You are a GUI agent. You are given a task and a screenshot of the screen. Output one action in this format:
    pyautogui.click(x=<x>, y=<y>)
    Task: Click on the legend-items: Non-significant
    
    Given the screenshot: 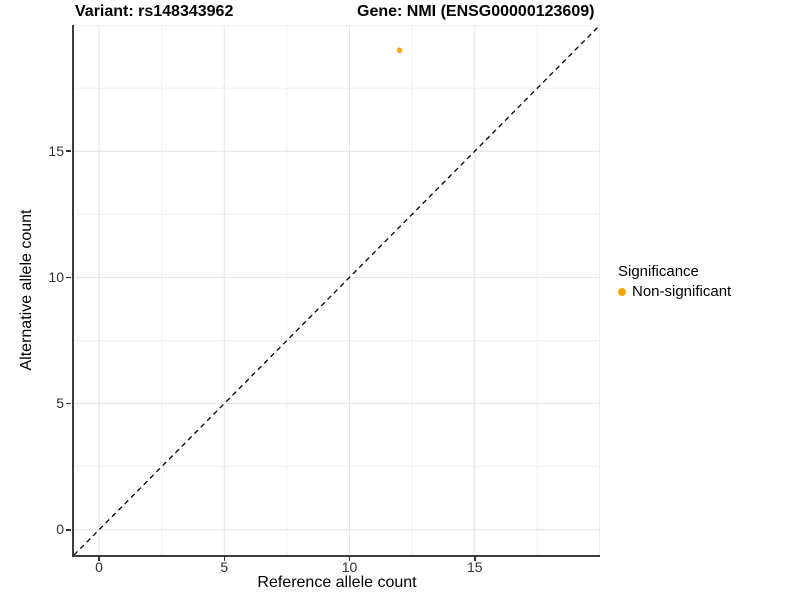 What is the action you would take?
    pyautogui.click(x=674, y=291)
    